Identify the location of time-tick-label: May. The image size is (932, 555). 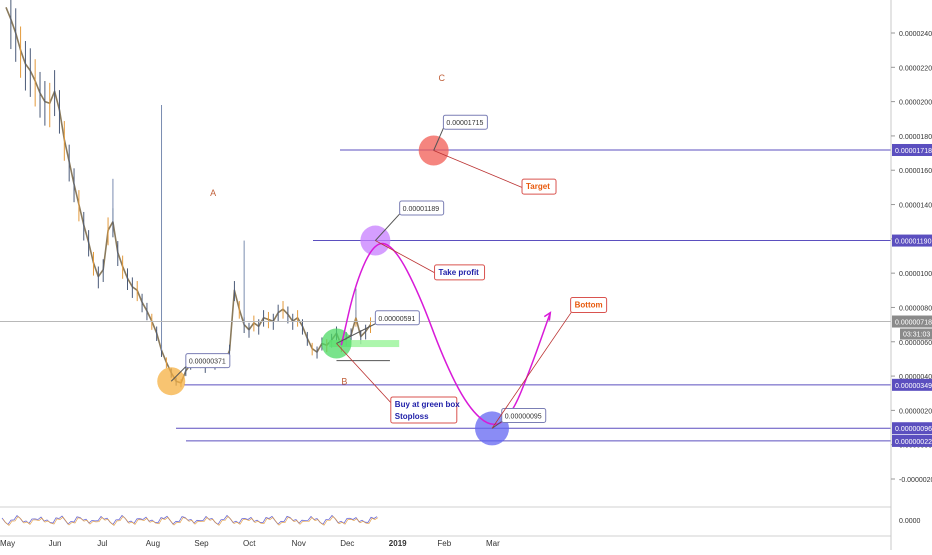
(7, 543).